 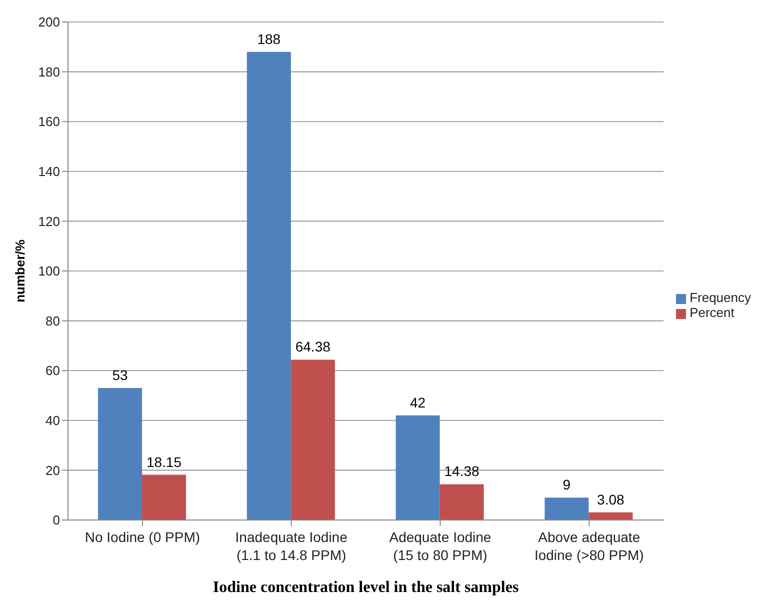 What do you see at coordinates (53, 370) in the screenshot?
I see `y-tick-label: 60` at bounding box center [53, 370].